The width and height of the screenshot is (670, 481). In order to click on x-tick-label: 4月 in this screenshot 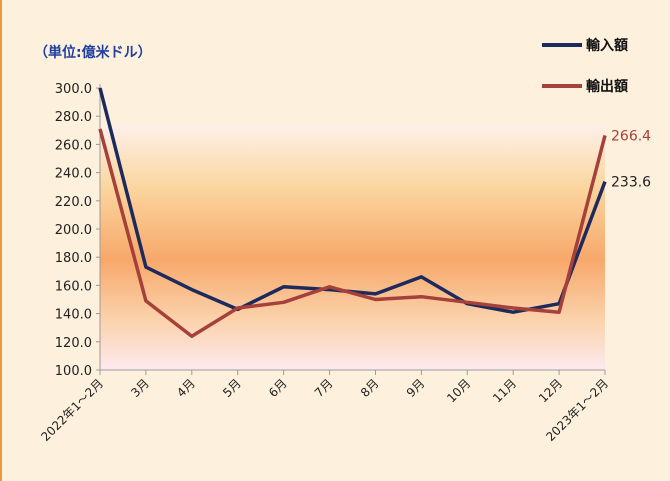, I will do `click(186, 388)`.